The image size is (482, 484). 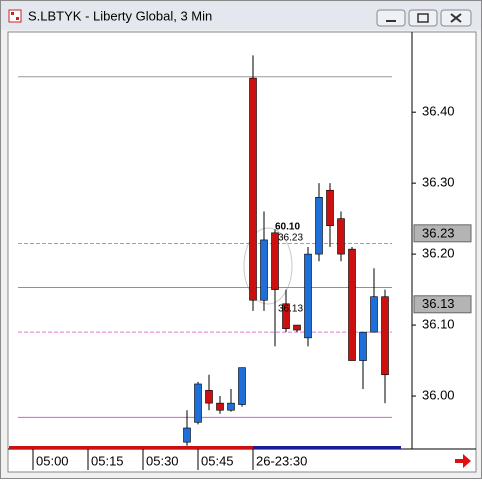 What do you see at coordinates (463, 461) in the screenshot?
I see `scroll-arrow` at bounding box center [463, 461].